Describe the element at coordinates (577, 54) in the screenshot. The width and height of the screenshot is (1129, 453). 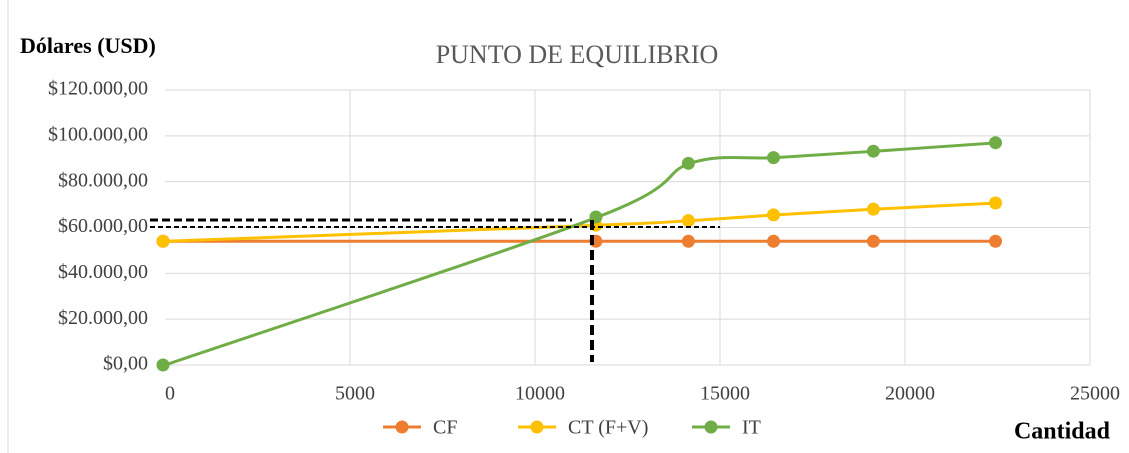
I see `chart-title: PUNTO DE EQUILIBRIO` at that location.